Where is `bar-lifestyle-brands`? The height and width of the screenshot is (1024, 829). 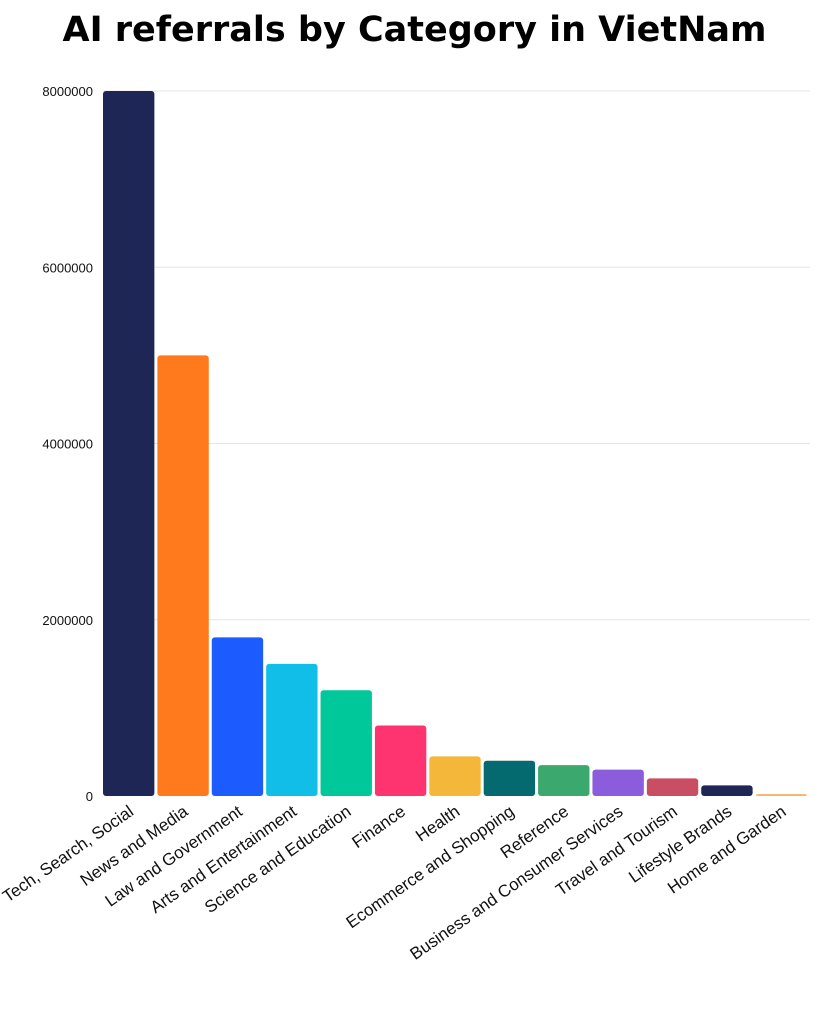 bar-lifestyle-brands is located at coordinates (727, 790).